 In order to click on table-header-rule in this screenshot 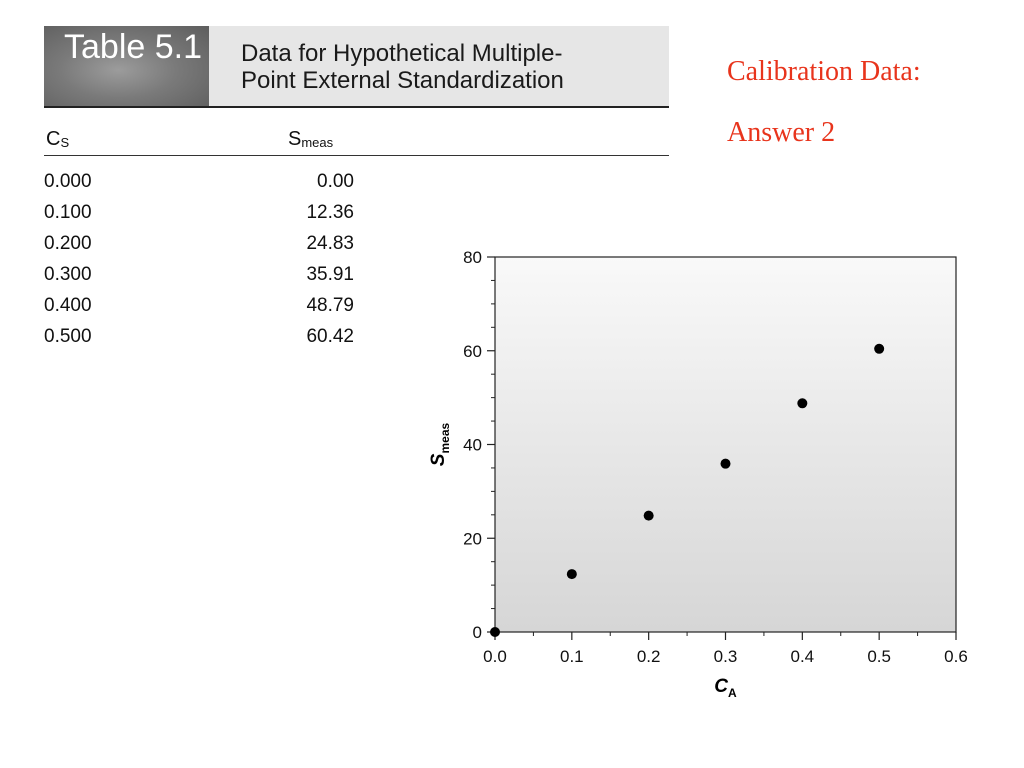, I will do `click(356, 155)`.